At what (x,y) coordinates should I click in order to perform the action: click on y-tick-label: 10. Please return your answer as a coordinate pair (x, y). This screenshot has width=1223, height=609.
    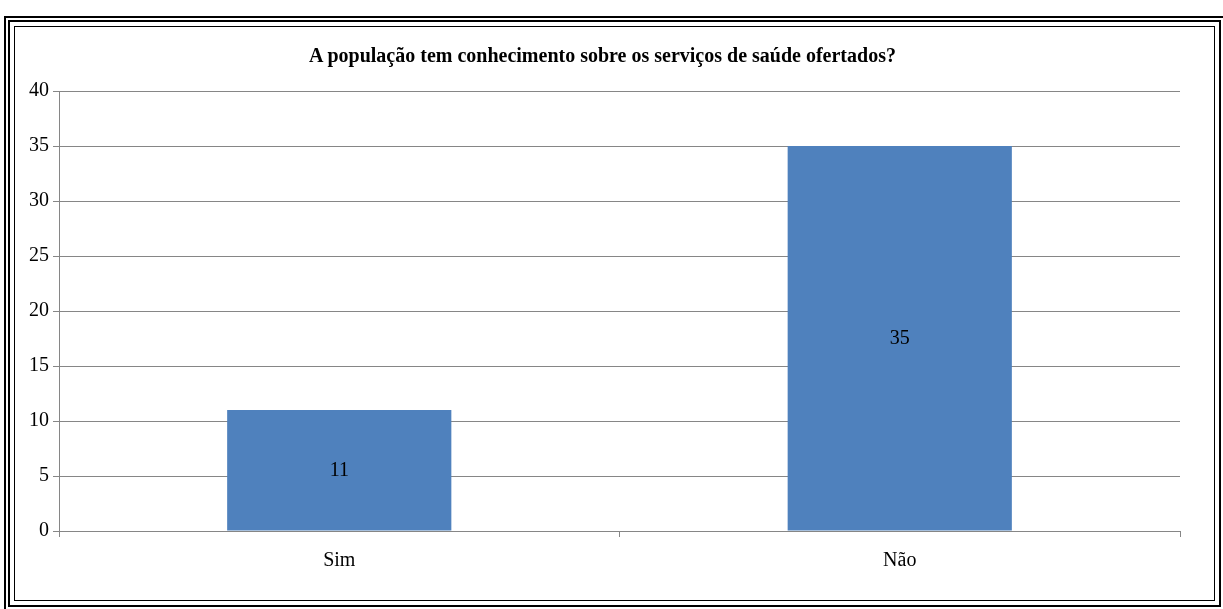
    Looking at the image, I should click on (39, 419).